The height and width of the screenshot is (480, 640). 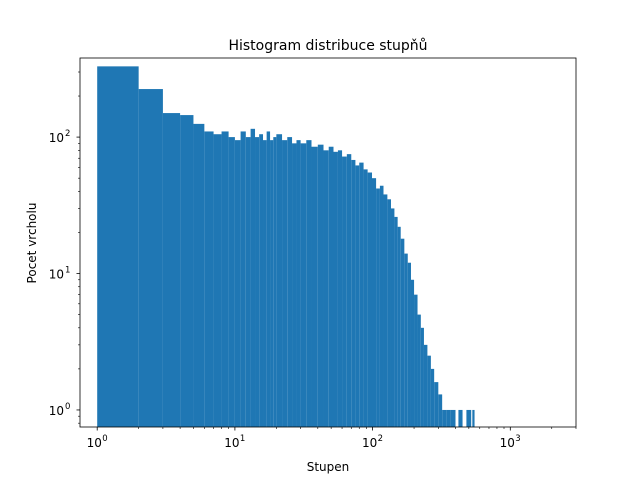 What do you see at coordinates (242, 439) in the screenshot?
I see `x-tick-exponent: 1` at bounding box center [242, 439].